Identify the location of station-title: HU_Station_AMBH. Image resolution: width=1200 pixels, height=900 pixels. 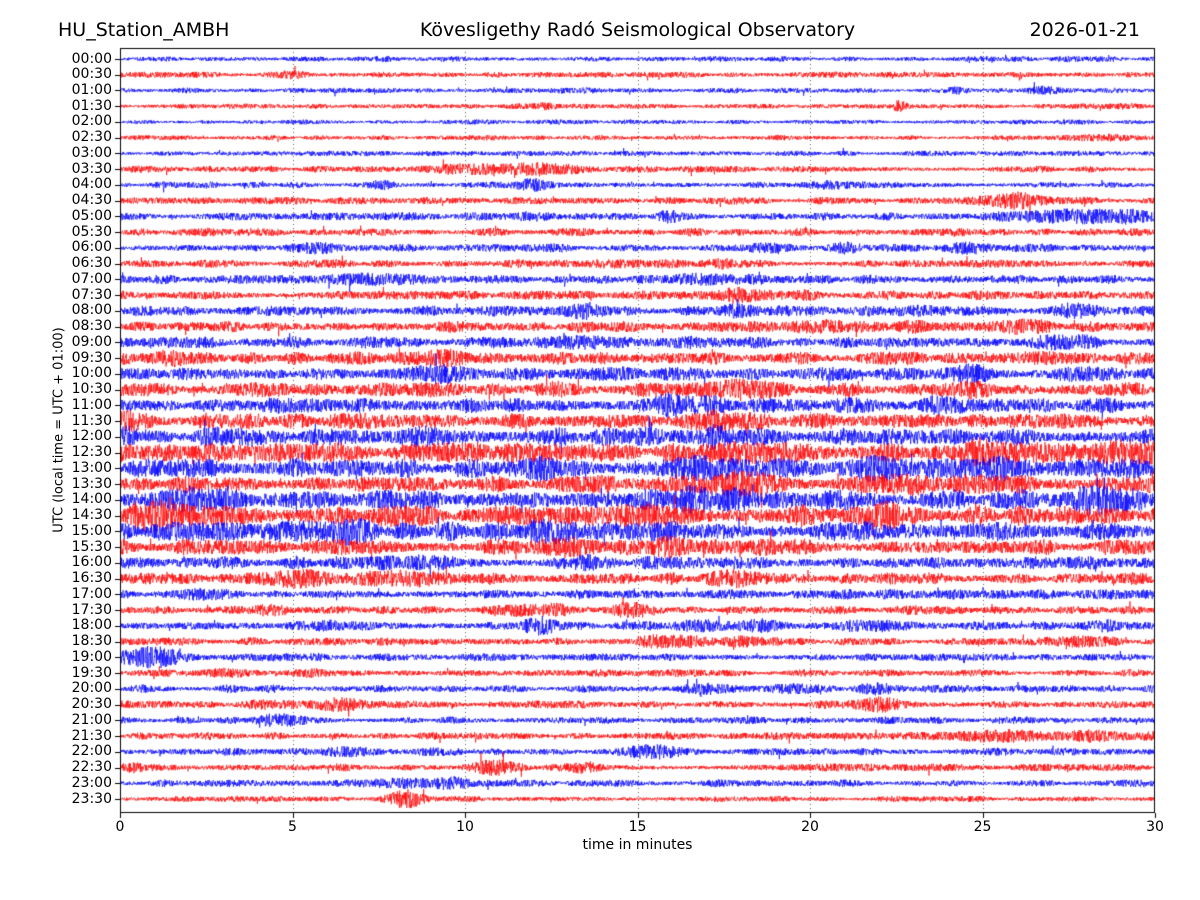
(144, 30).